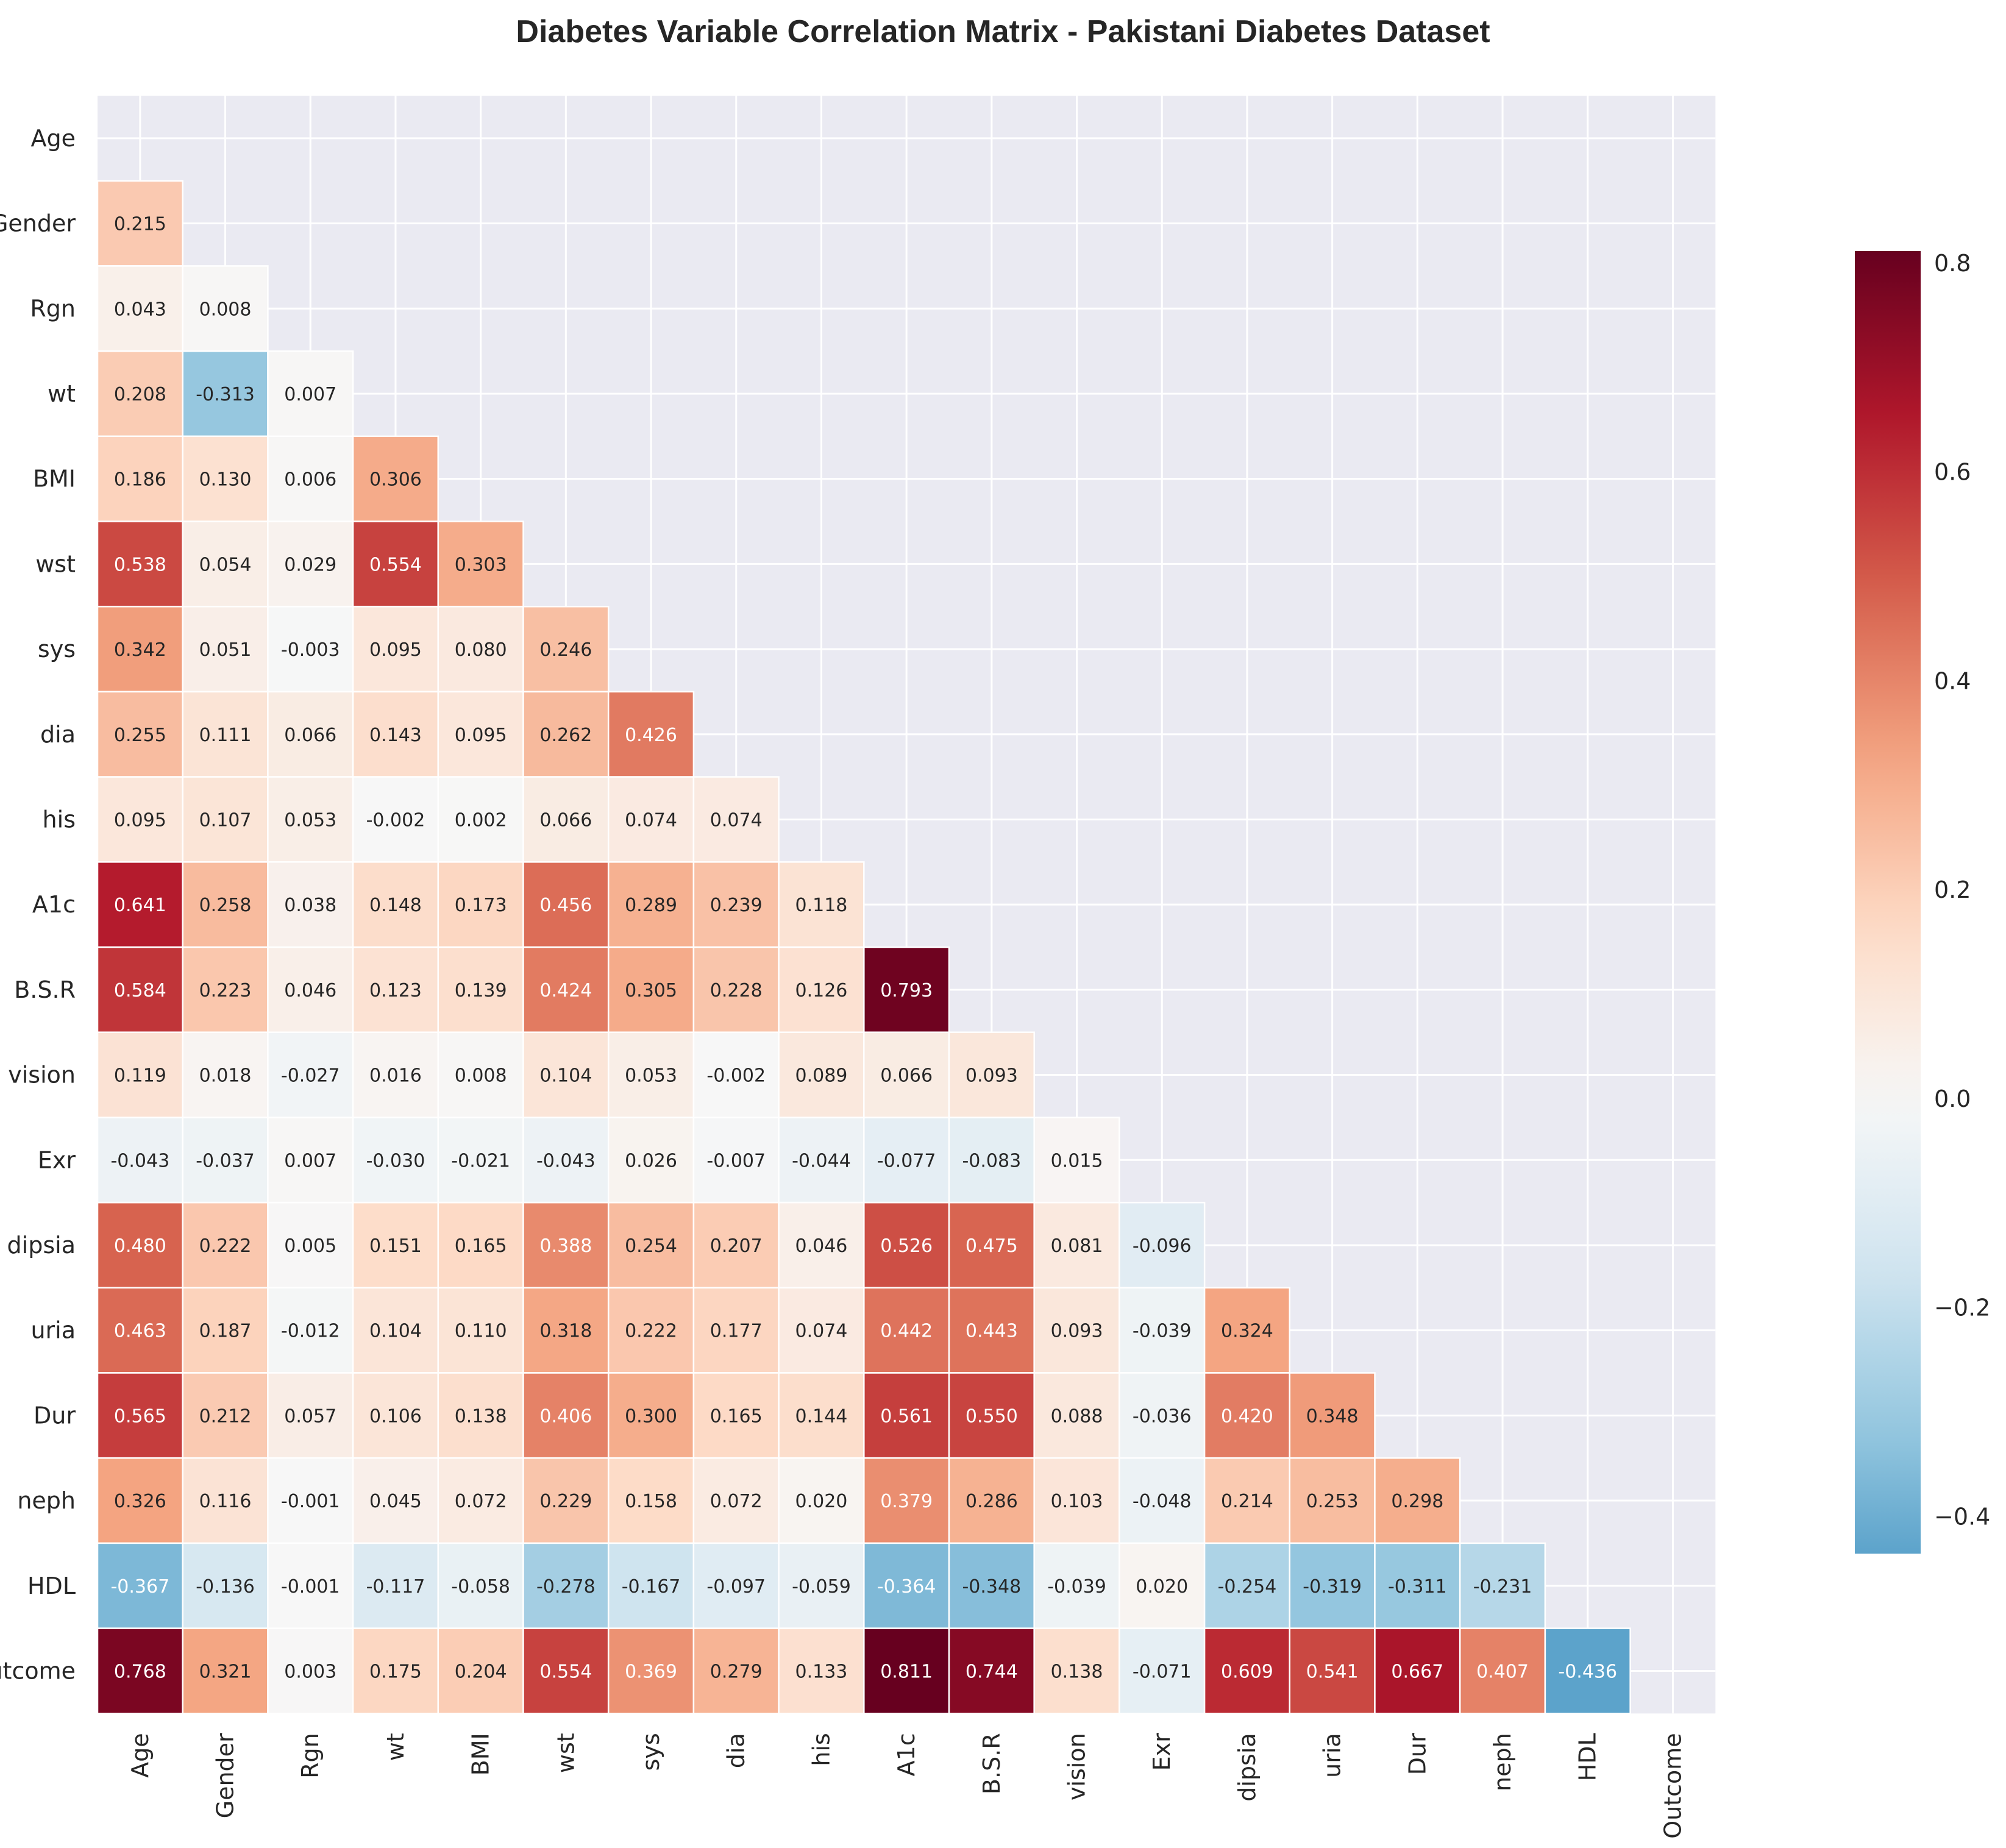 The width and height of the screenshot is (2006, 1848). What do you see at coordinates (481, 1332) in the screenshot?
I see `cell-value-label: 0.110` at bounding box center [481, 1332].